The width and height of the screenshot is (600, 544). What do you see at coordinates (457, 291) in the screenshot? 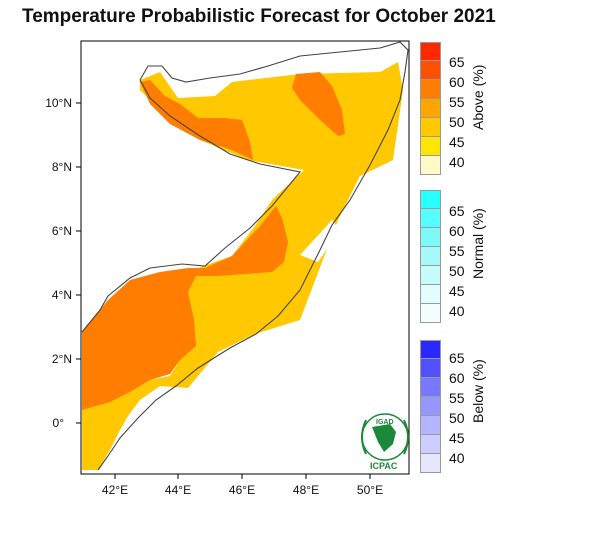
I see `legend-normal-tick: 45` at bounding box center [457, 291].